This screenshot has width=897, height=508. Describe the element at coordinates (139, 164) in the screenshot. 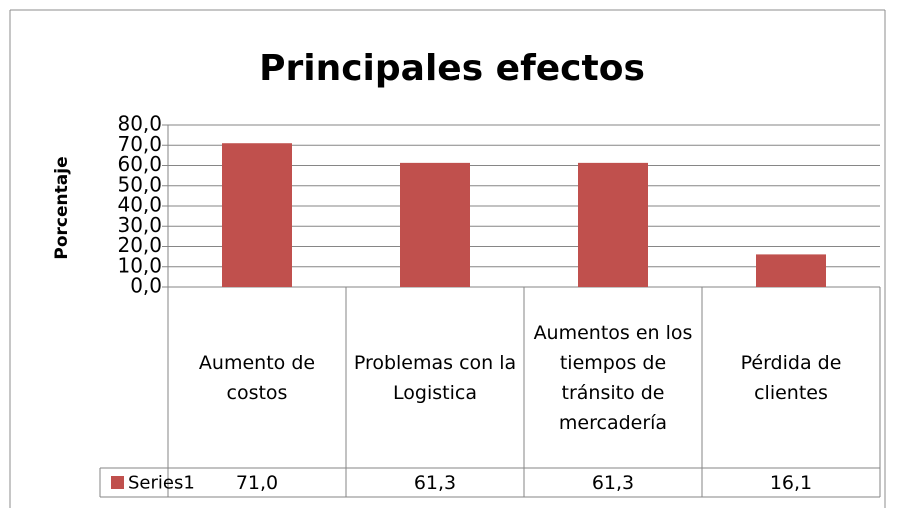

I see `y-tick-label: 60,0` at that location.